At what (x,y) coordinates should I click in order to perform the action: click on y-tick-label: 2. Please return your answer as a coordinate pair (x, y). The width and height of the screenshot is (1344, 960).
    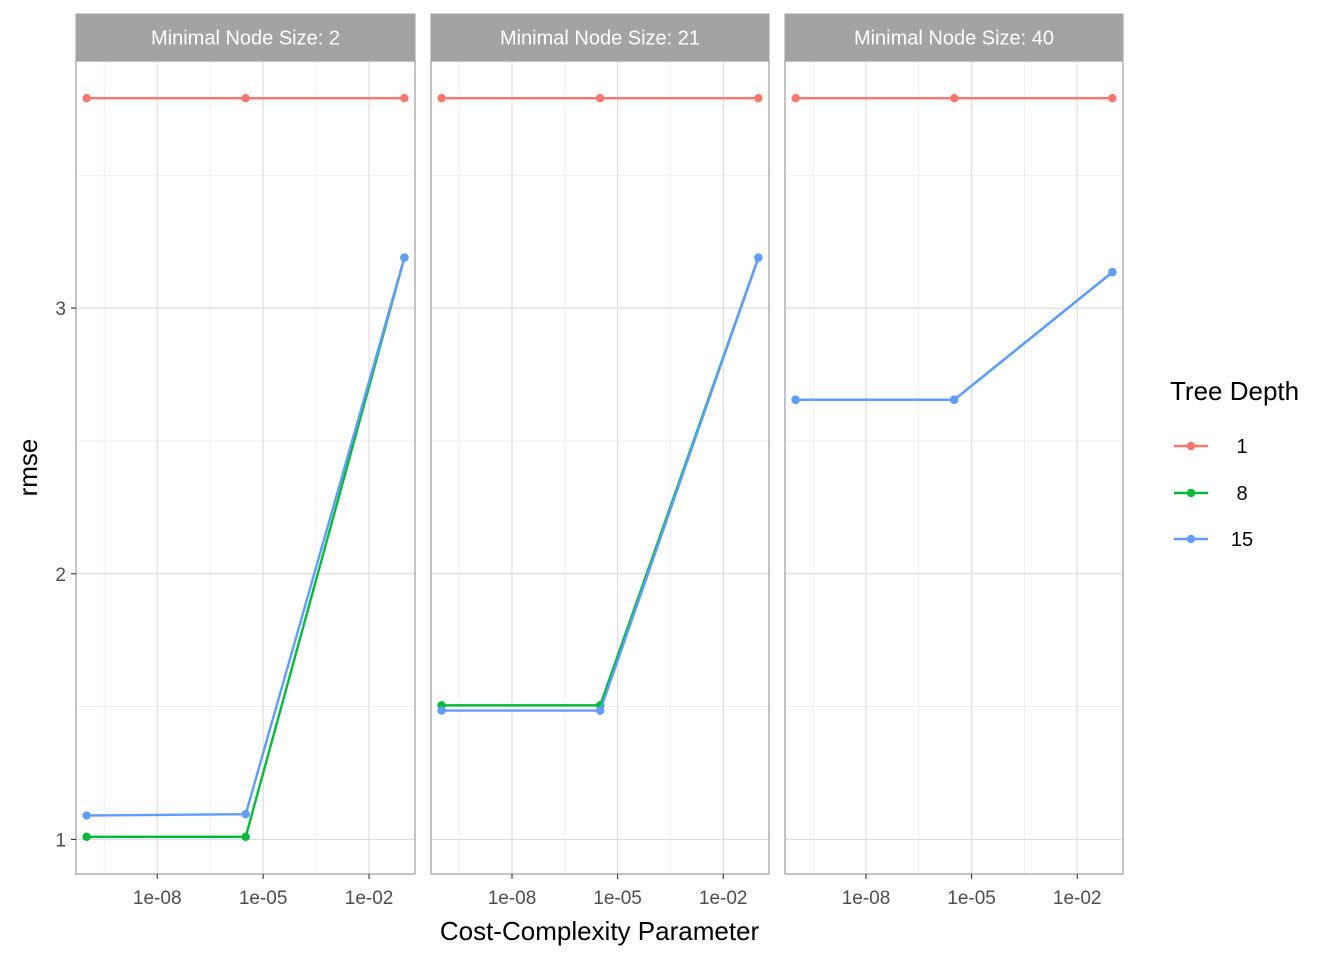
    Looking at the image, I should click on (60, 575).